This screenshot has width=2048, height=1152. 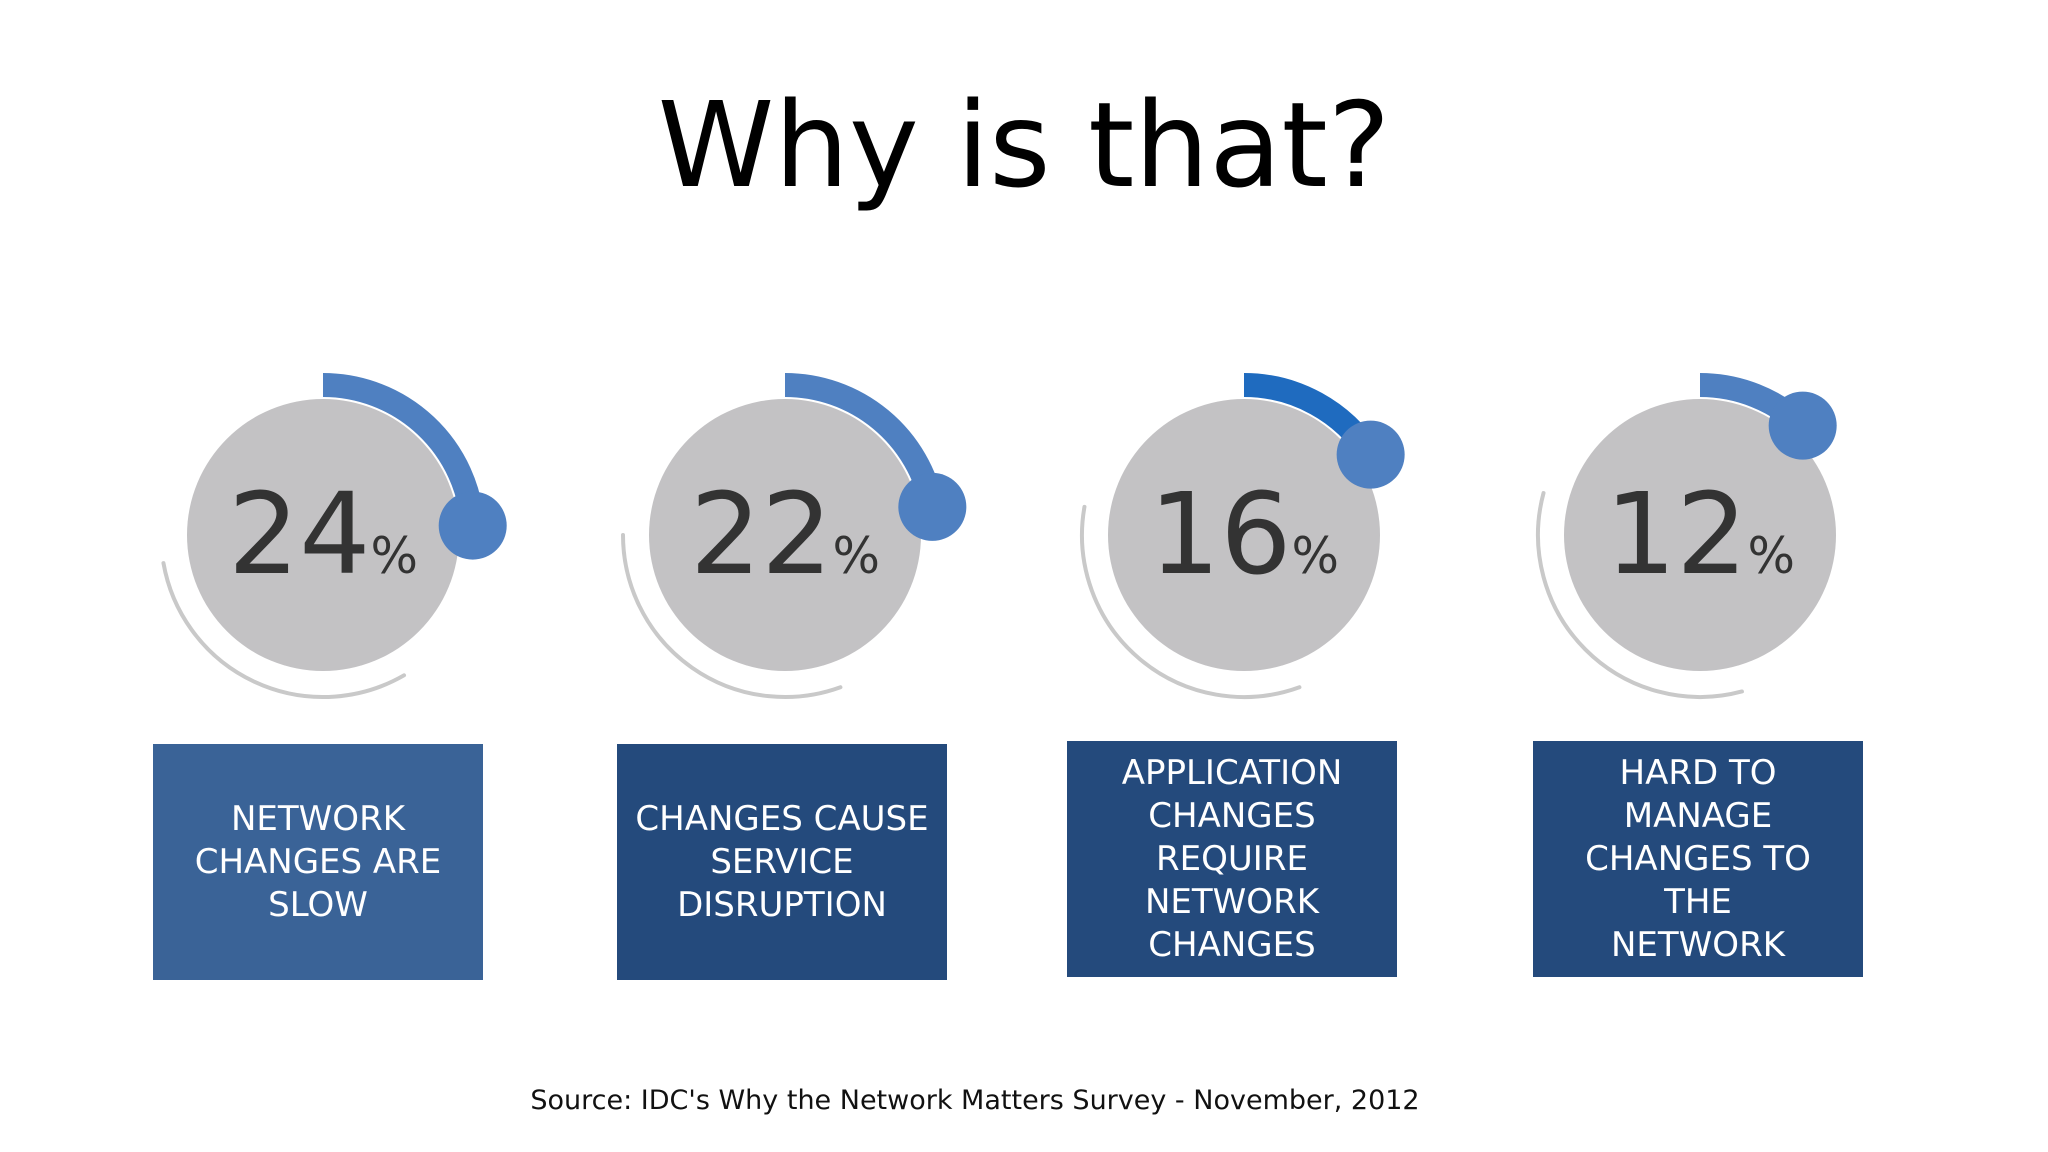 I want to click on gauge-3: 16%, so click(x=1242, y=536).